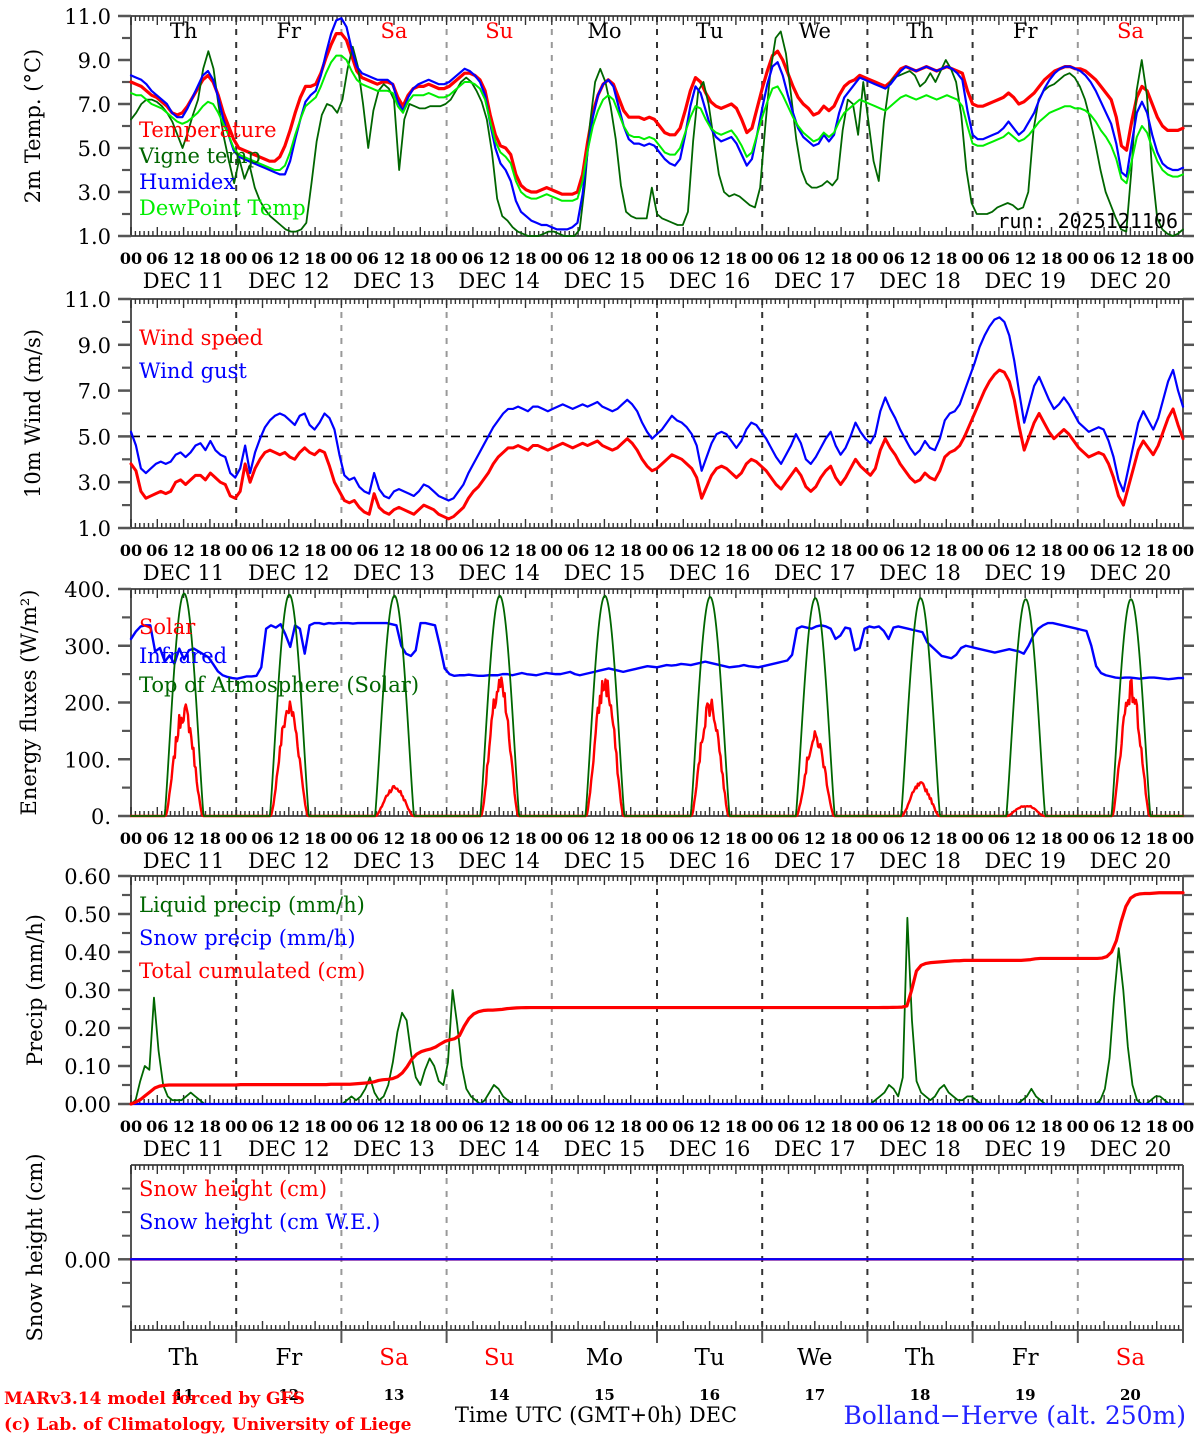  Describe the element at coordinates (1130, 31) in the screenshot. I see `day-name: Sa` at that location.